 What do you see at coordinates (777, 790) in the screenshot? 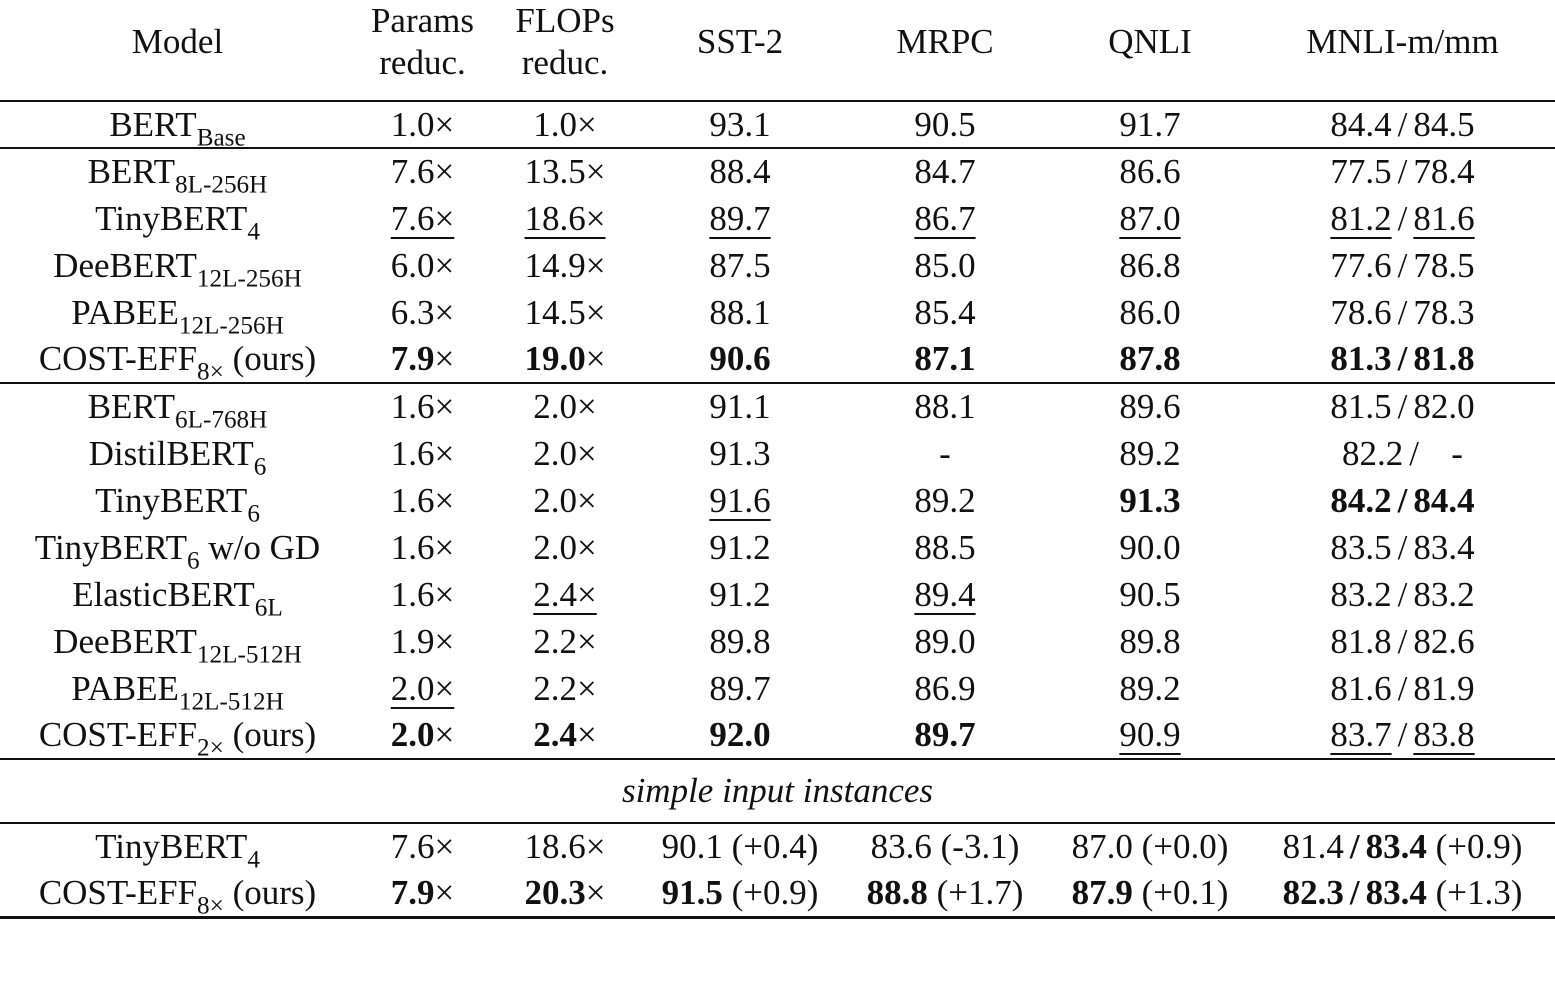
I see `separator-row: simple input instances` at bounding box center [777, 790].